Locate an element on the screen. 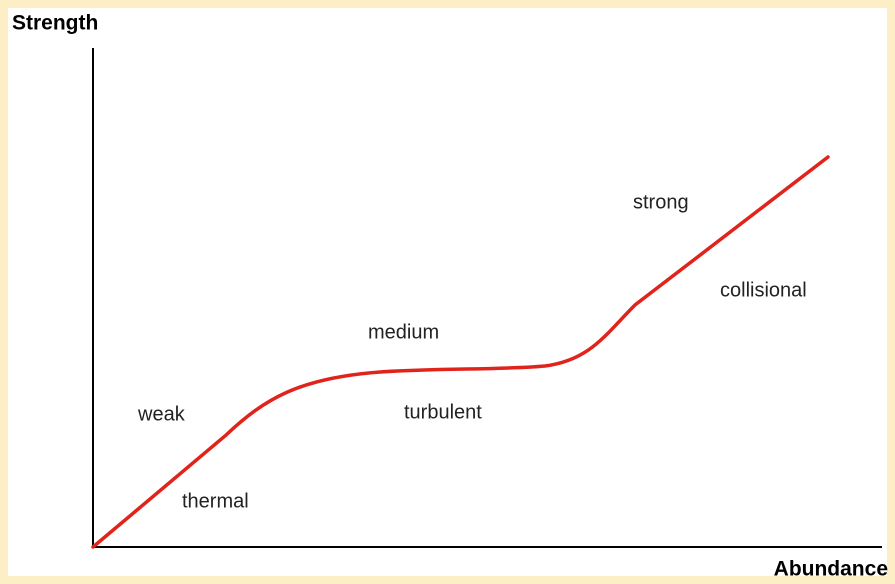 Image resolution: width=895 pixels, height=584 pixels. region-label: strong is located at coordinates (661, 202).